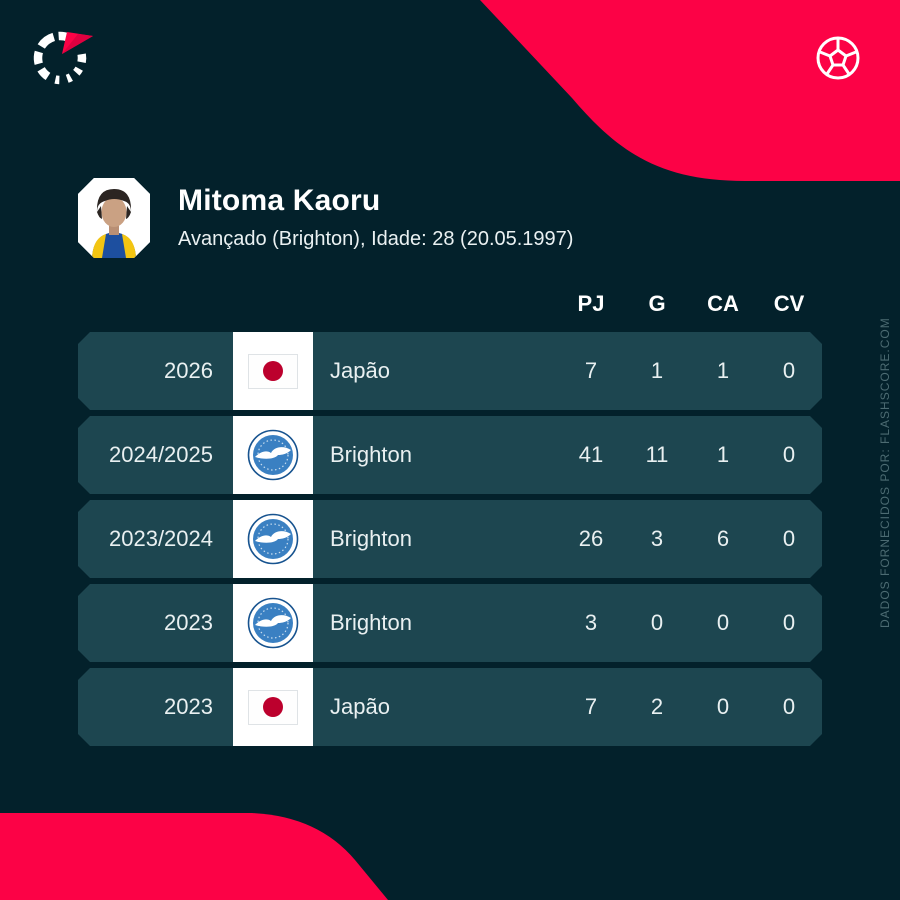 This screenshot has width=900, height=900. I want to click on stat-matches-played: 3, so click(591, 622).